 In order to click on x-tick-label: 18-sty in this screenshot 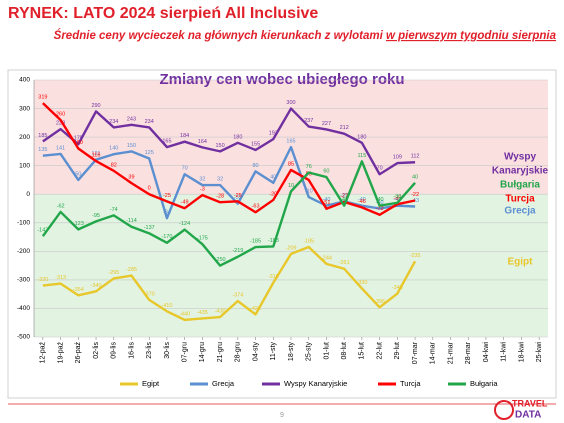, I will do `click(291, 352)`.